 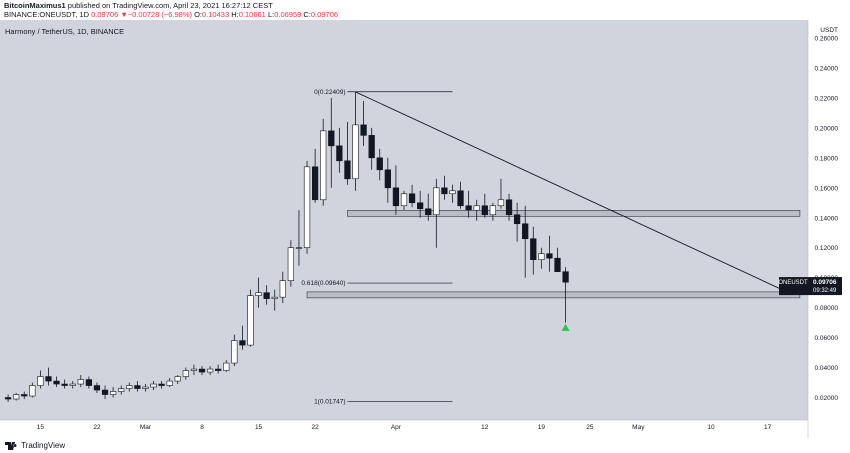 I want to click on time-axis-tick: 8, so click(x=202, y=427).